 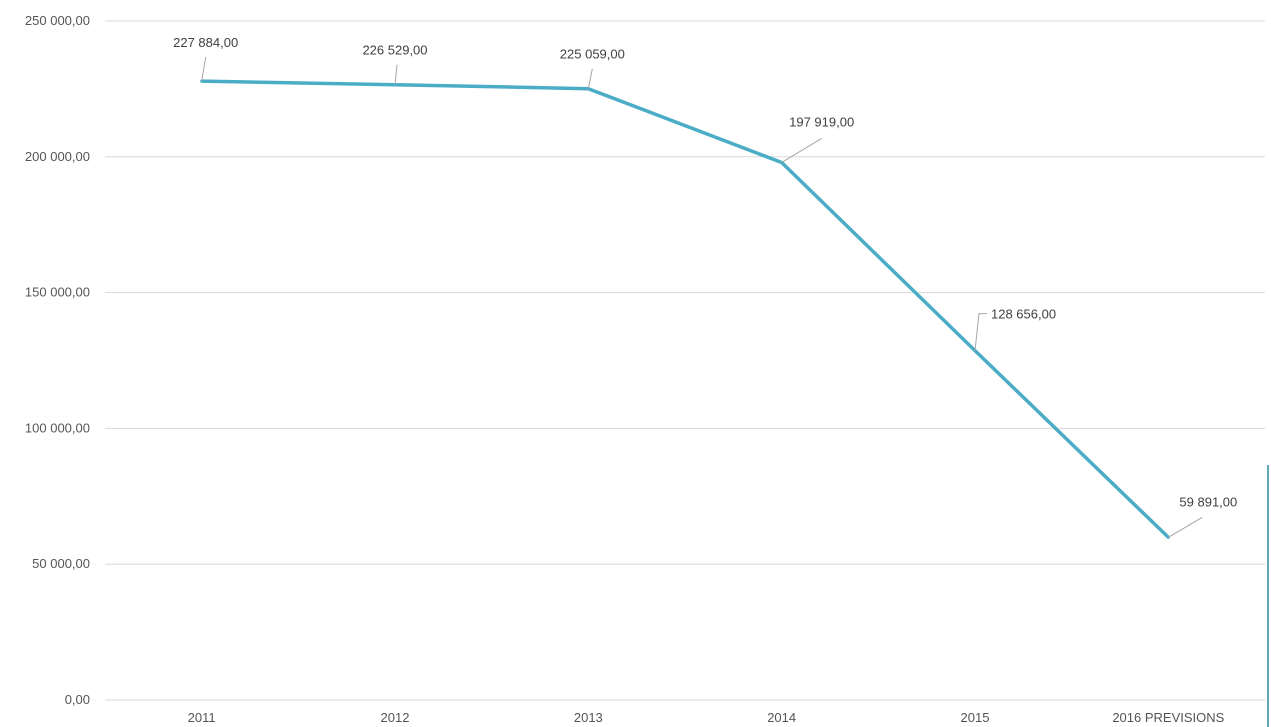 I want to click on data-label: 128 656,00, so click(x=1023, y=314).